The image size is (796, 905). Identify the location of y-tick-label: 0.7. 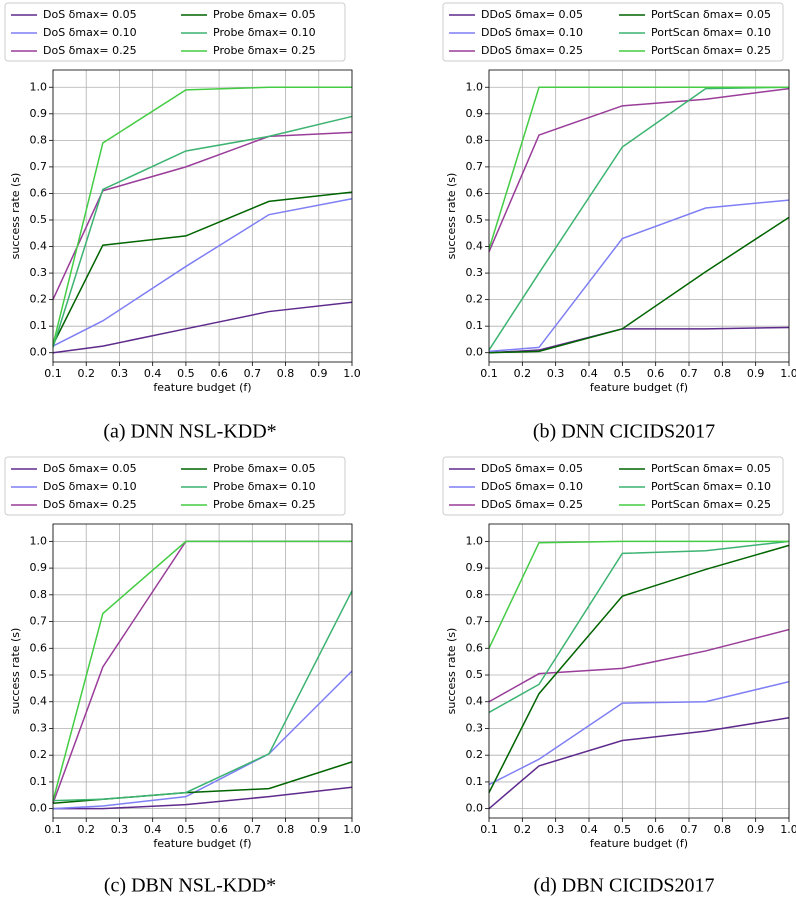
(39, 166).